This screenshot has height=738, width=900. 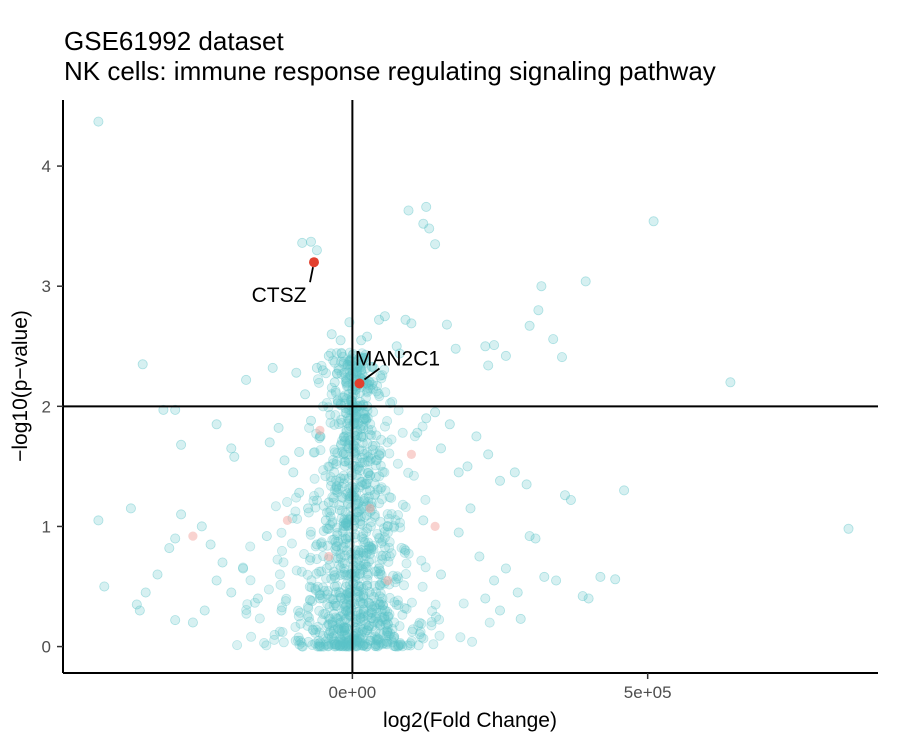 What do you see at coordinates (314, 262) in the screenshot?
I see `highlight-point` at bounding box center [314, 262].